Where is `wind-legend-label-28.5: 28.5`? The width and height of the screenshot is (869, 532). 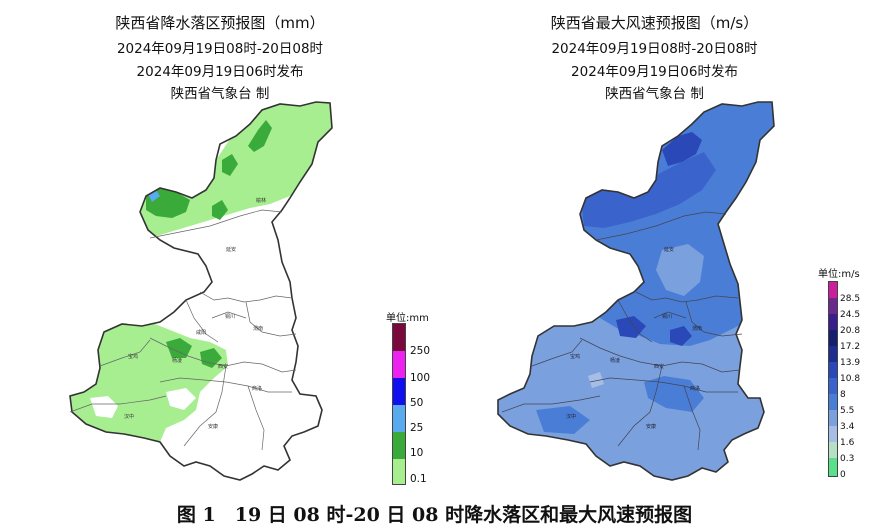
wind-legend-label-28.5: 28.5 is located at coordinates (850, 299).